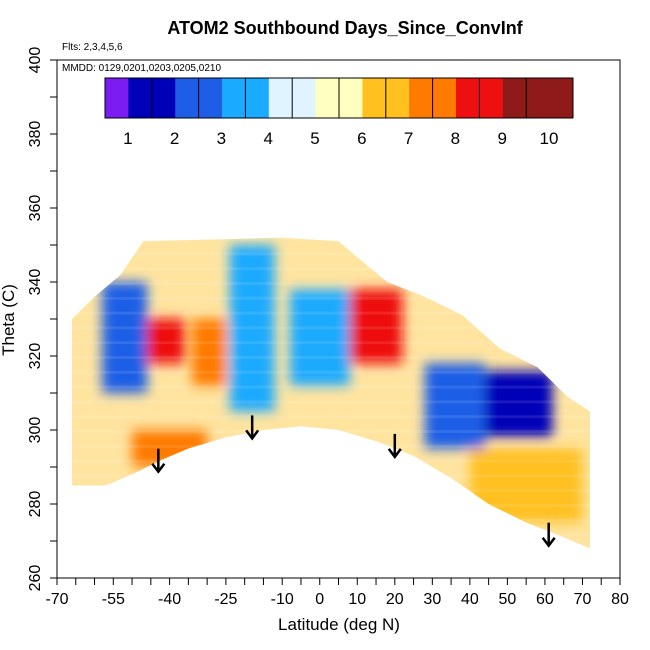  What do you see at coordinates (455, 138) in the screenshot?
I see `colorbar-tick-label: 8` at bounding box center [455, 138].